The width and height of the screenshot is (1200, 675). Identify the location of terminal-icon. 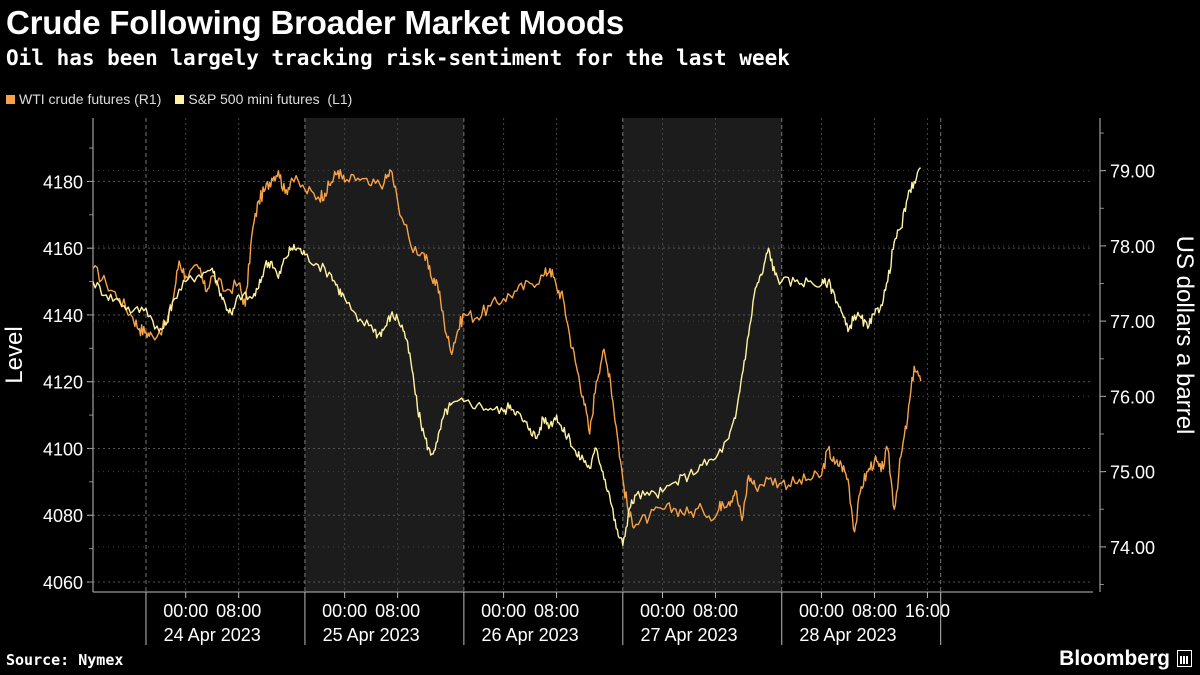
(1184, 658).